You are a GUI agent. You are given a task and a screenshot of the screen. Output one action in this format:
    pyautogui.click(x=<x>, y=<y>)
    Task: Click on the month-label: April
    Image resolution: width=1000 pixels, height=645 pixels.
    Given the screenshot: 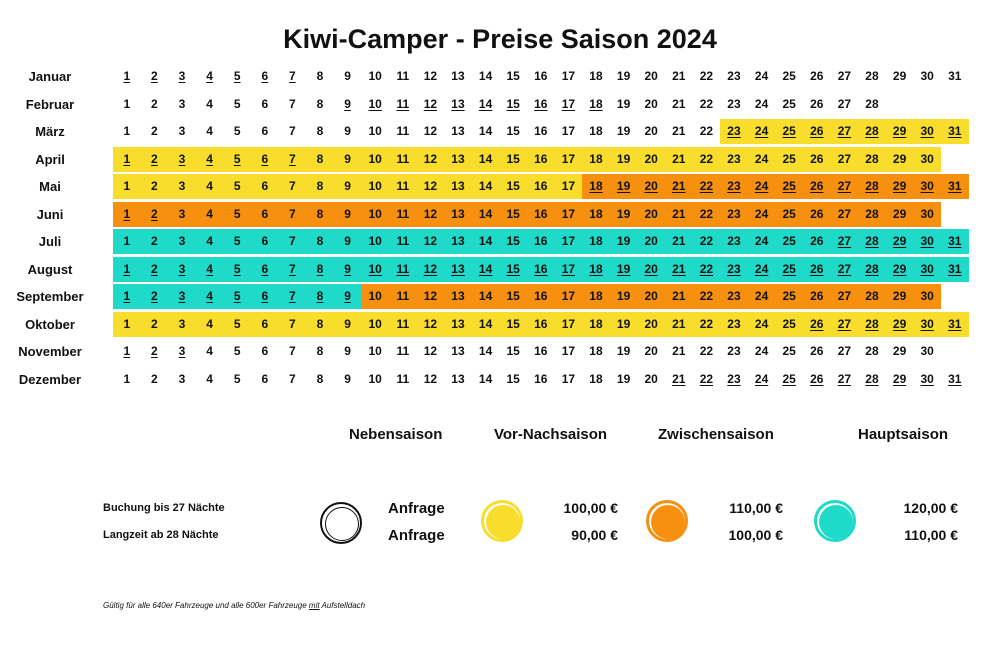 What is the action you would take?
    pyautogui.click(x=50, y=159)
    